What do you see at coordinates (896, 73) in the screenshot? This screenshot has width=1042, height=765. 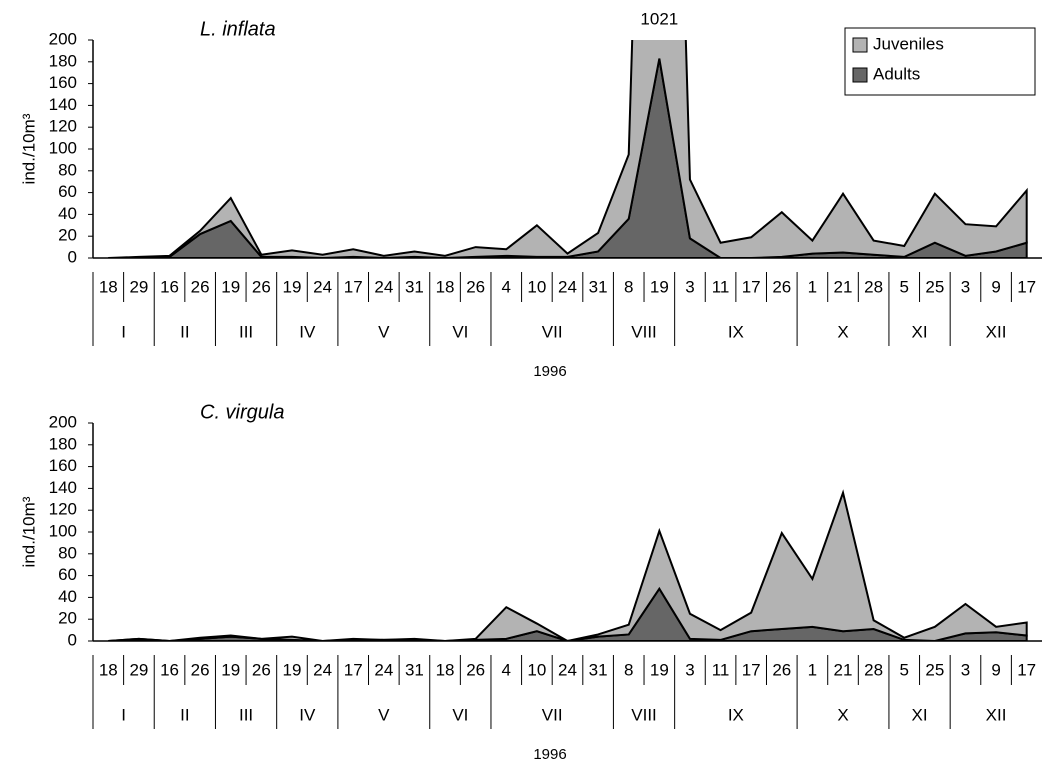 I see `legend-label: Adults` at bounding box center [896, 73].